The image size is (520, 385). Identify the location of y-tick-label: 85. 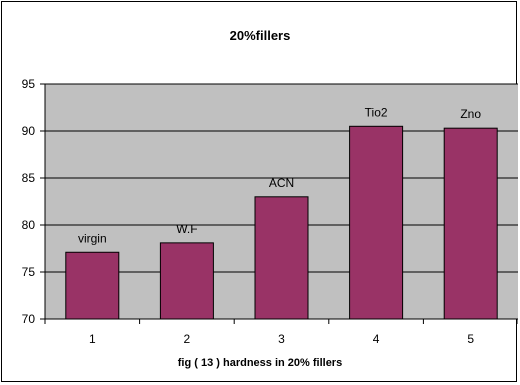
(29, 178).